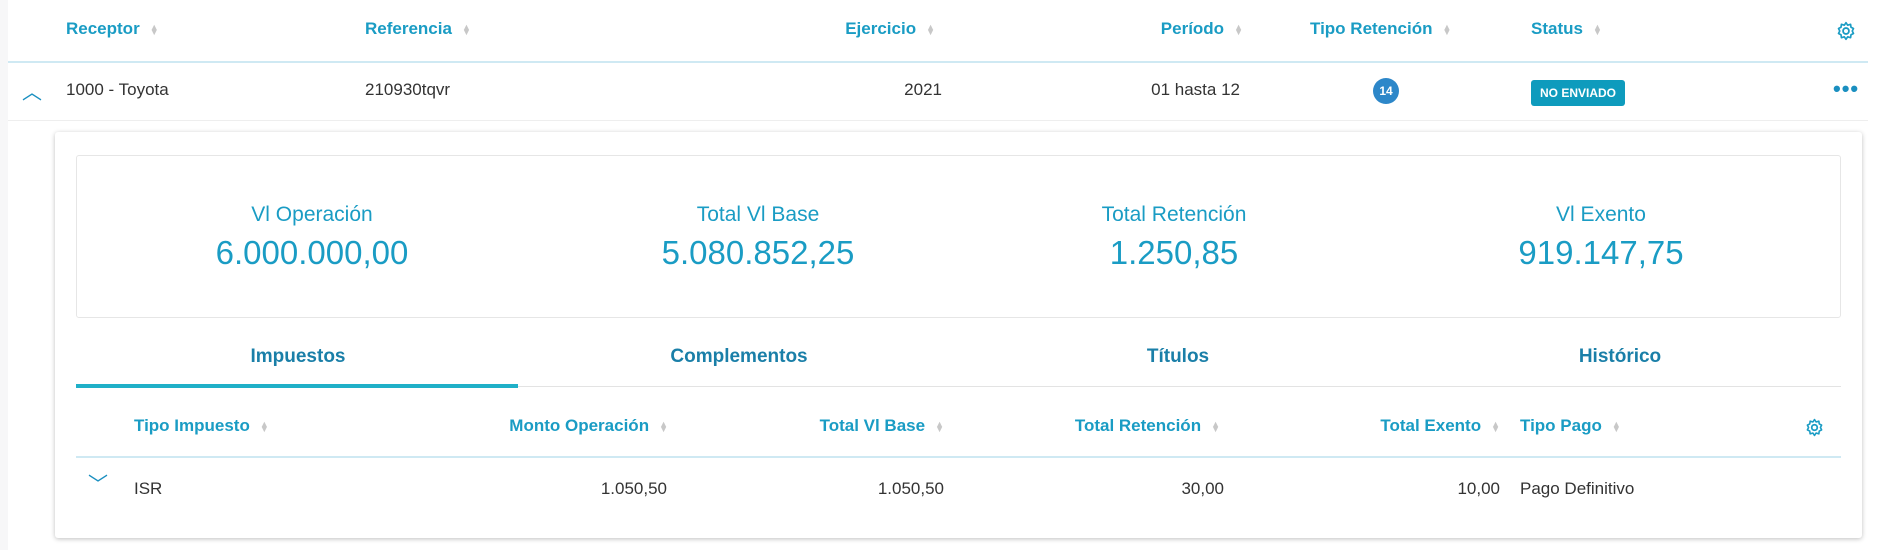 The image size is (1883, 550). What do you see at coordinates (1601, 214) in the screenshot?
I see `summary-label: Vl Exento` at bounding box center [1601, 214].